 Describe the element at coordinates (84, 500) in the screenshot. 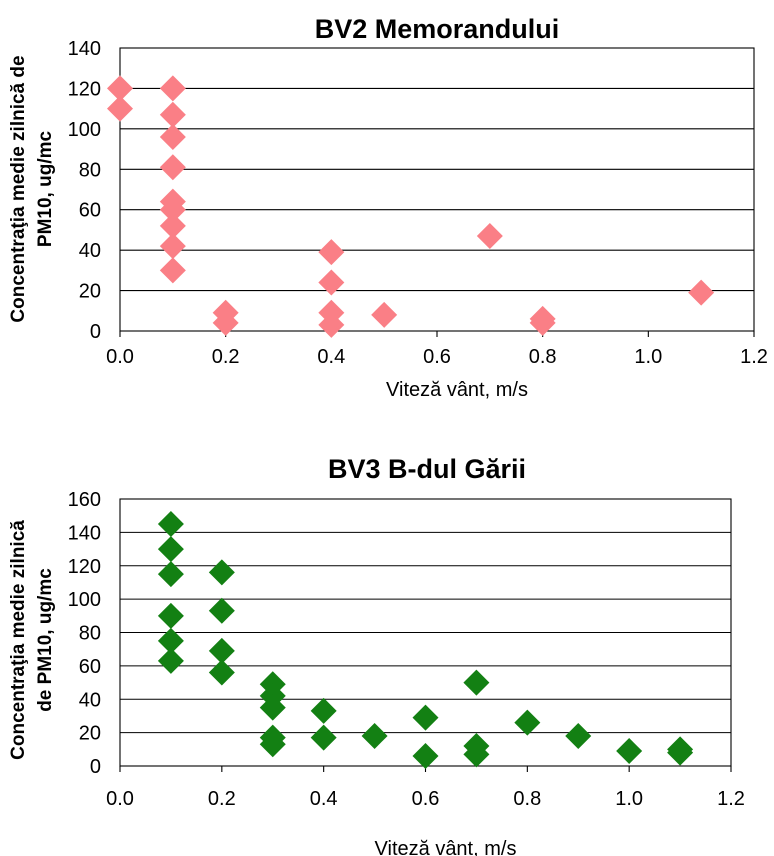

I see `y-tick-label: 160` at that location.